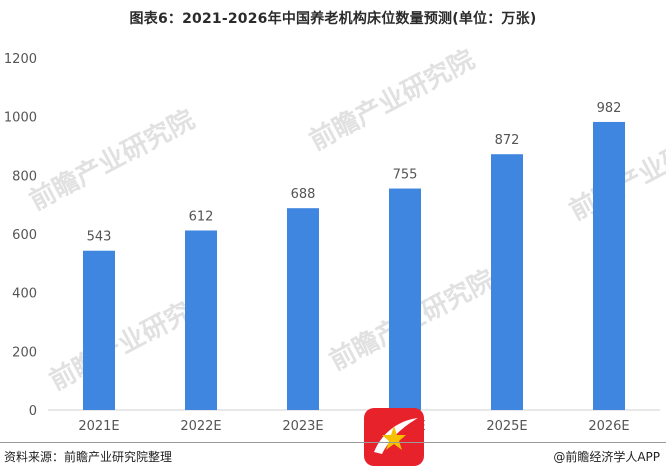 Image resolution: width=666 pixels, height=476 pixels. What do you see at coordinates (606, 457) in the screenshot?
I see `credit-text: @前瞻经济学人APP` at bounding box center [606, 457].